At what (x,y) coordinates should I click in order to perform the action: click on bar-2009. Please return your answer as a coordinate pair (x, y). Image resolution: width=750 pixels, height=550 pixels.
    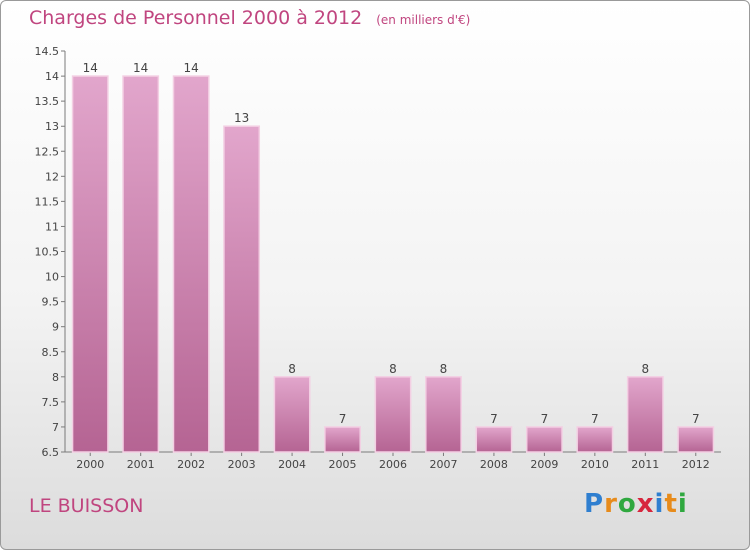
    Looking at the image, I should click on (544, 439).